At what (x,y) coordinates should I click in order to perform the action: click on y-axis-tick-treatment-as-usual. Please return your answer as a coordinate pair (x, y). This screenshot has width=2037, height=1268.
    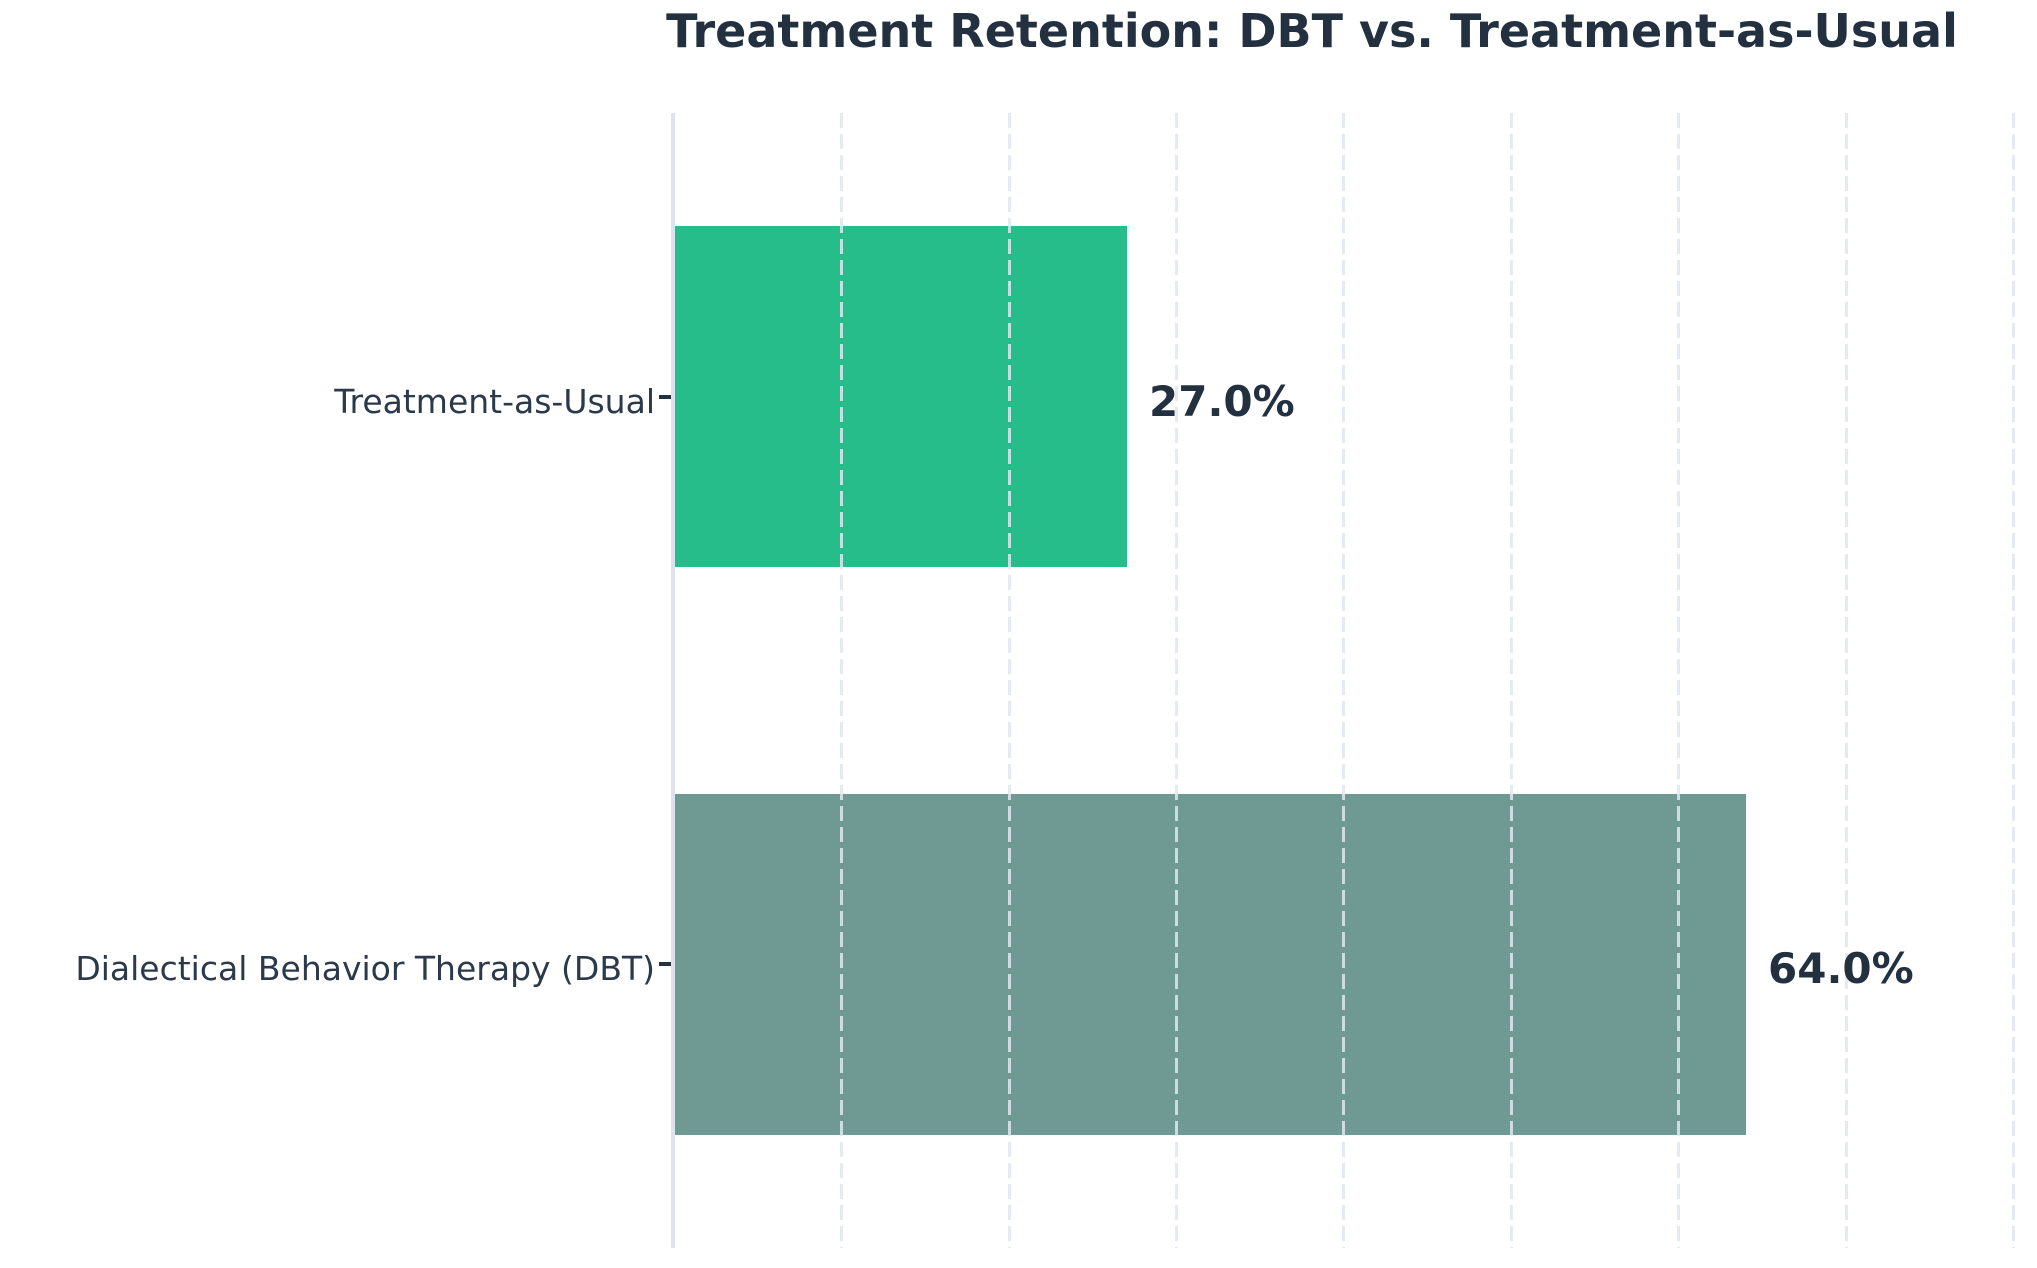
    Looking at the image, I should click on (665, 397).